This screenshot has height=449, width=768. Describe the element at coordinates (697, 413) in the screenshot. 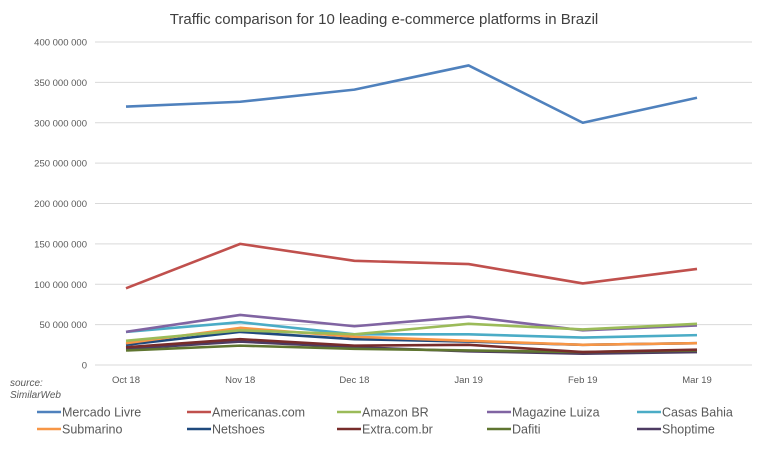

I see `legend-label: Casas Bahia` at that location.